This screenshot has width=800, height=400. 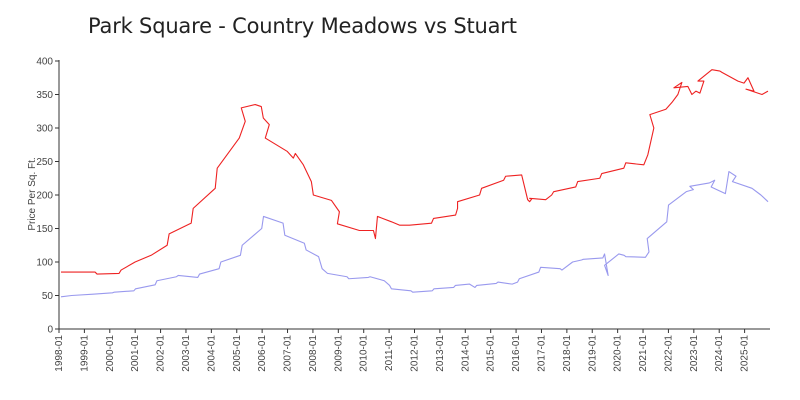 I want to click on x-tick-label: 2005-01, so click(x=237, y=353).